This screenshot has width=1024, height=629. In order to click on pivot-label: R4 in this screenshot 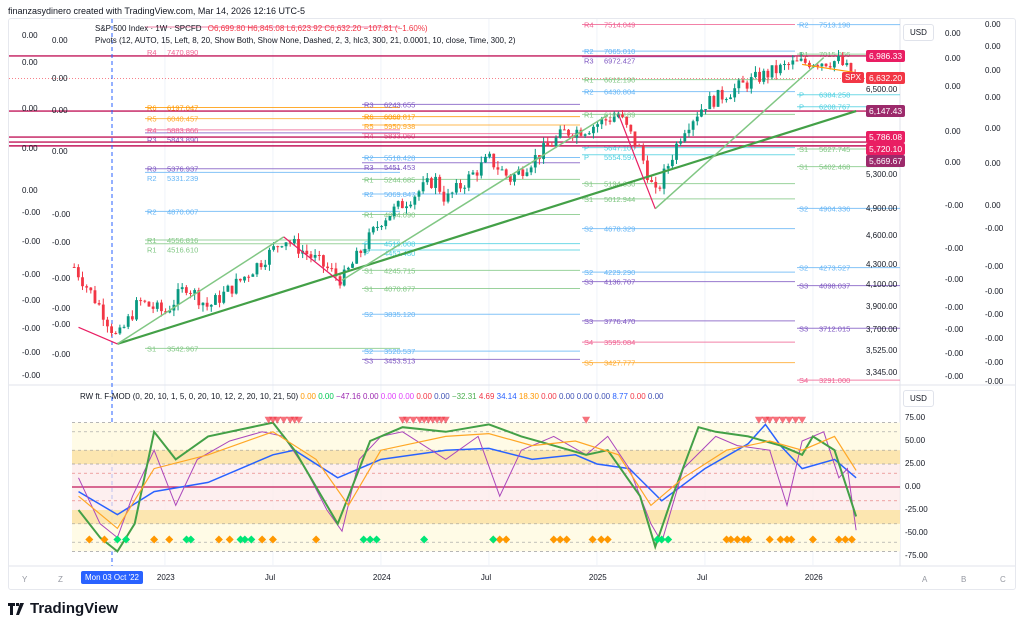, I will do `click(369, 136)`.